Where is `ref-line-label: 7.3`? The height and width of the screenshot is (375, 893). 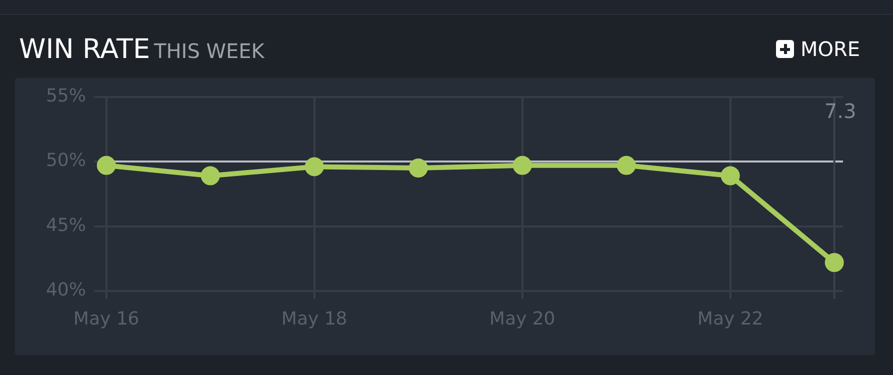 ref-line-label: 7.3 is located at coordinates (840, 111).